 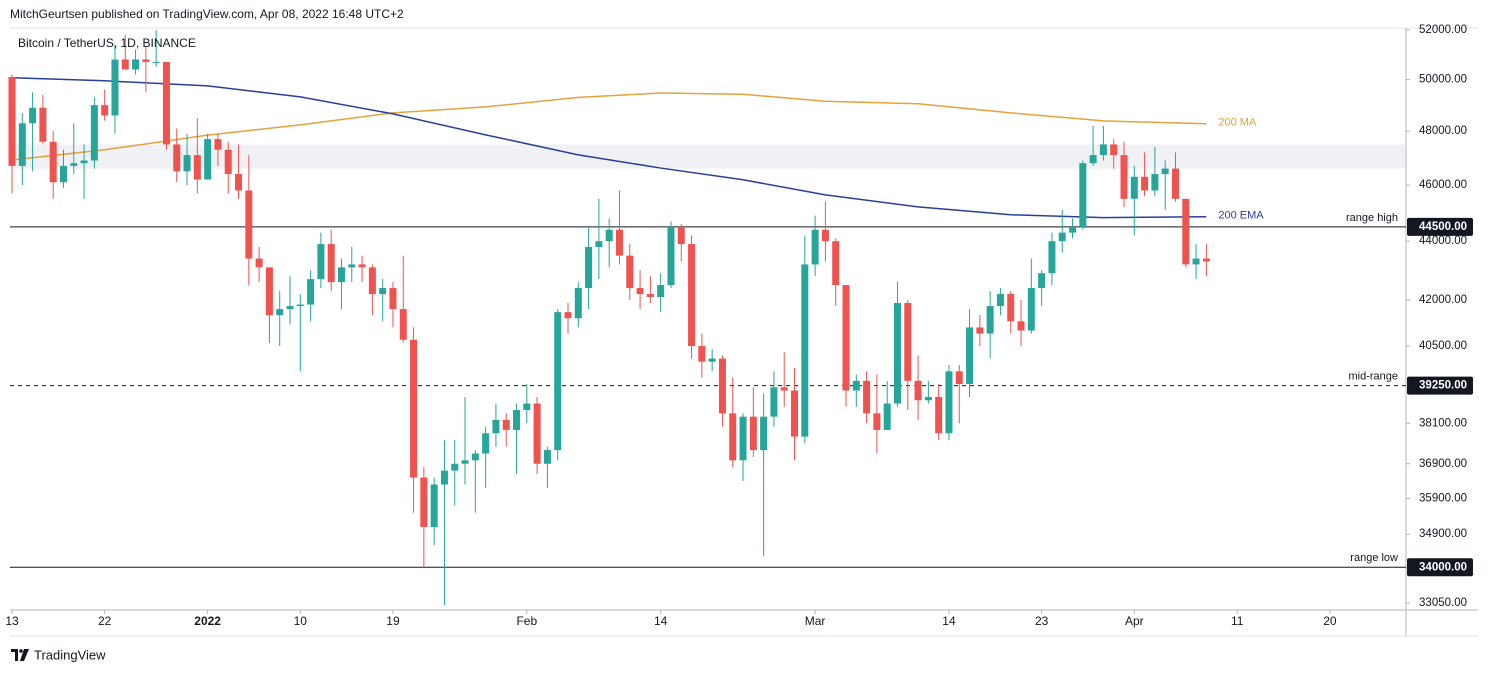 I want to click on level-label: range low, so click(x=1374, y=558).